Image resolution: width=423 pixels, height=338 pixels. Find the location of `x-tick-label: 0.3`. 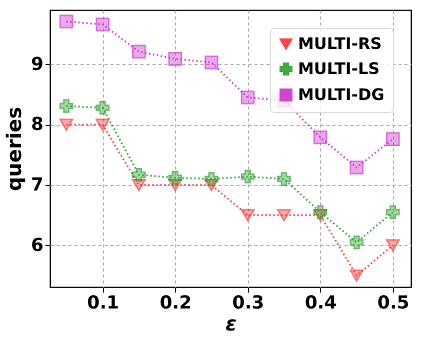

x-tick-label: 0.3 is located at coordinates (248, 303).